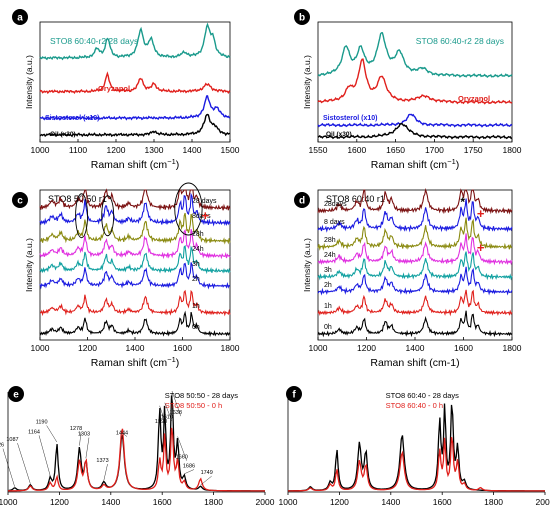  I want to click on x-tick-label: 1550, so click(318, 150).